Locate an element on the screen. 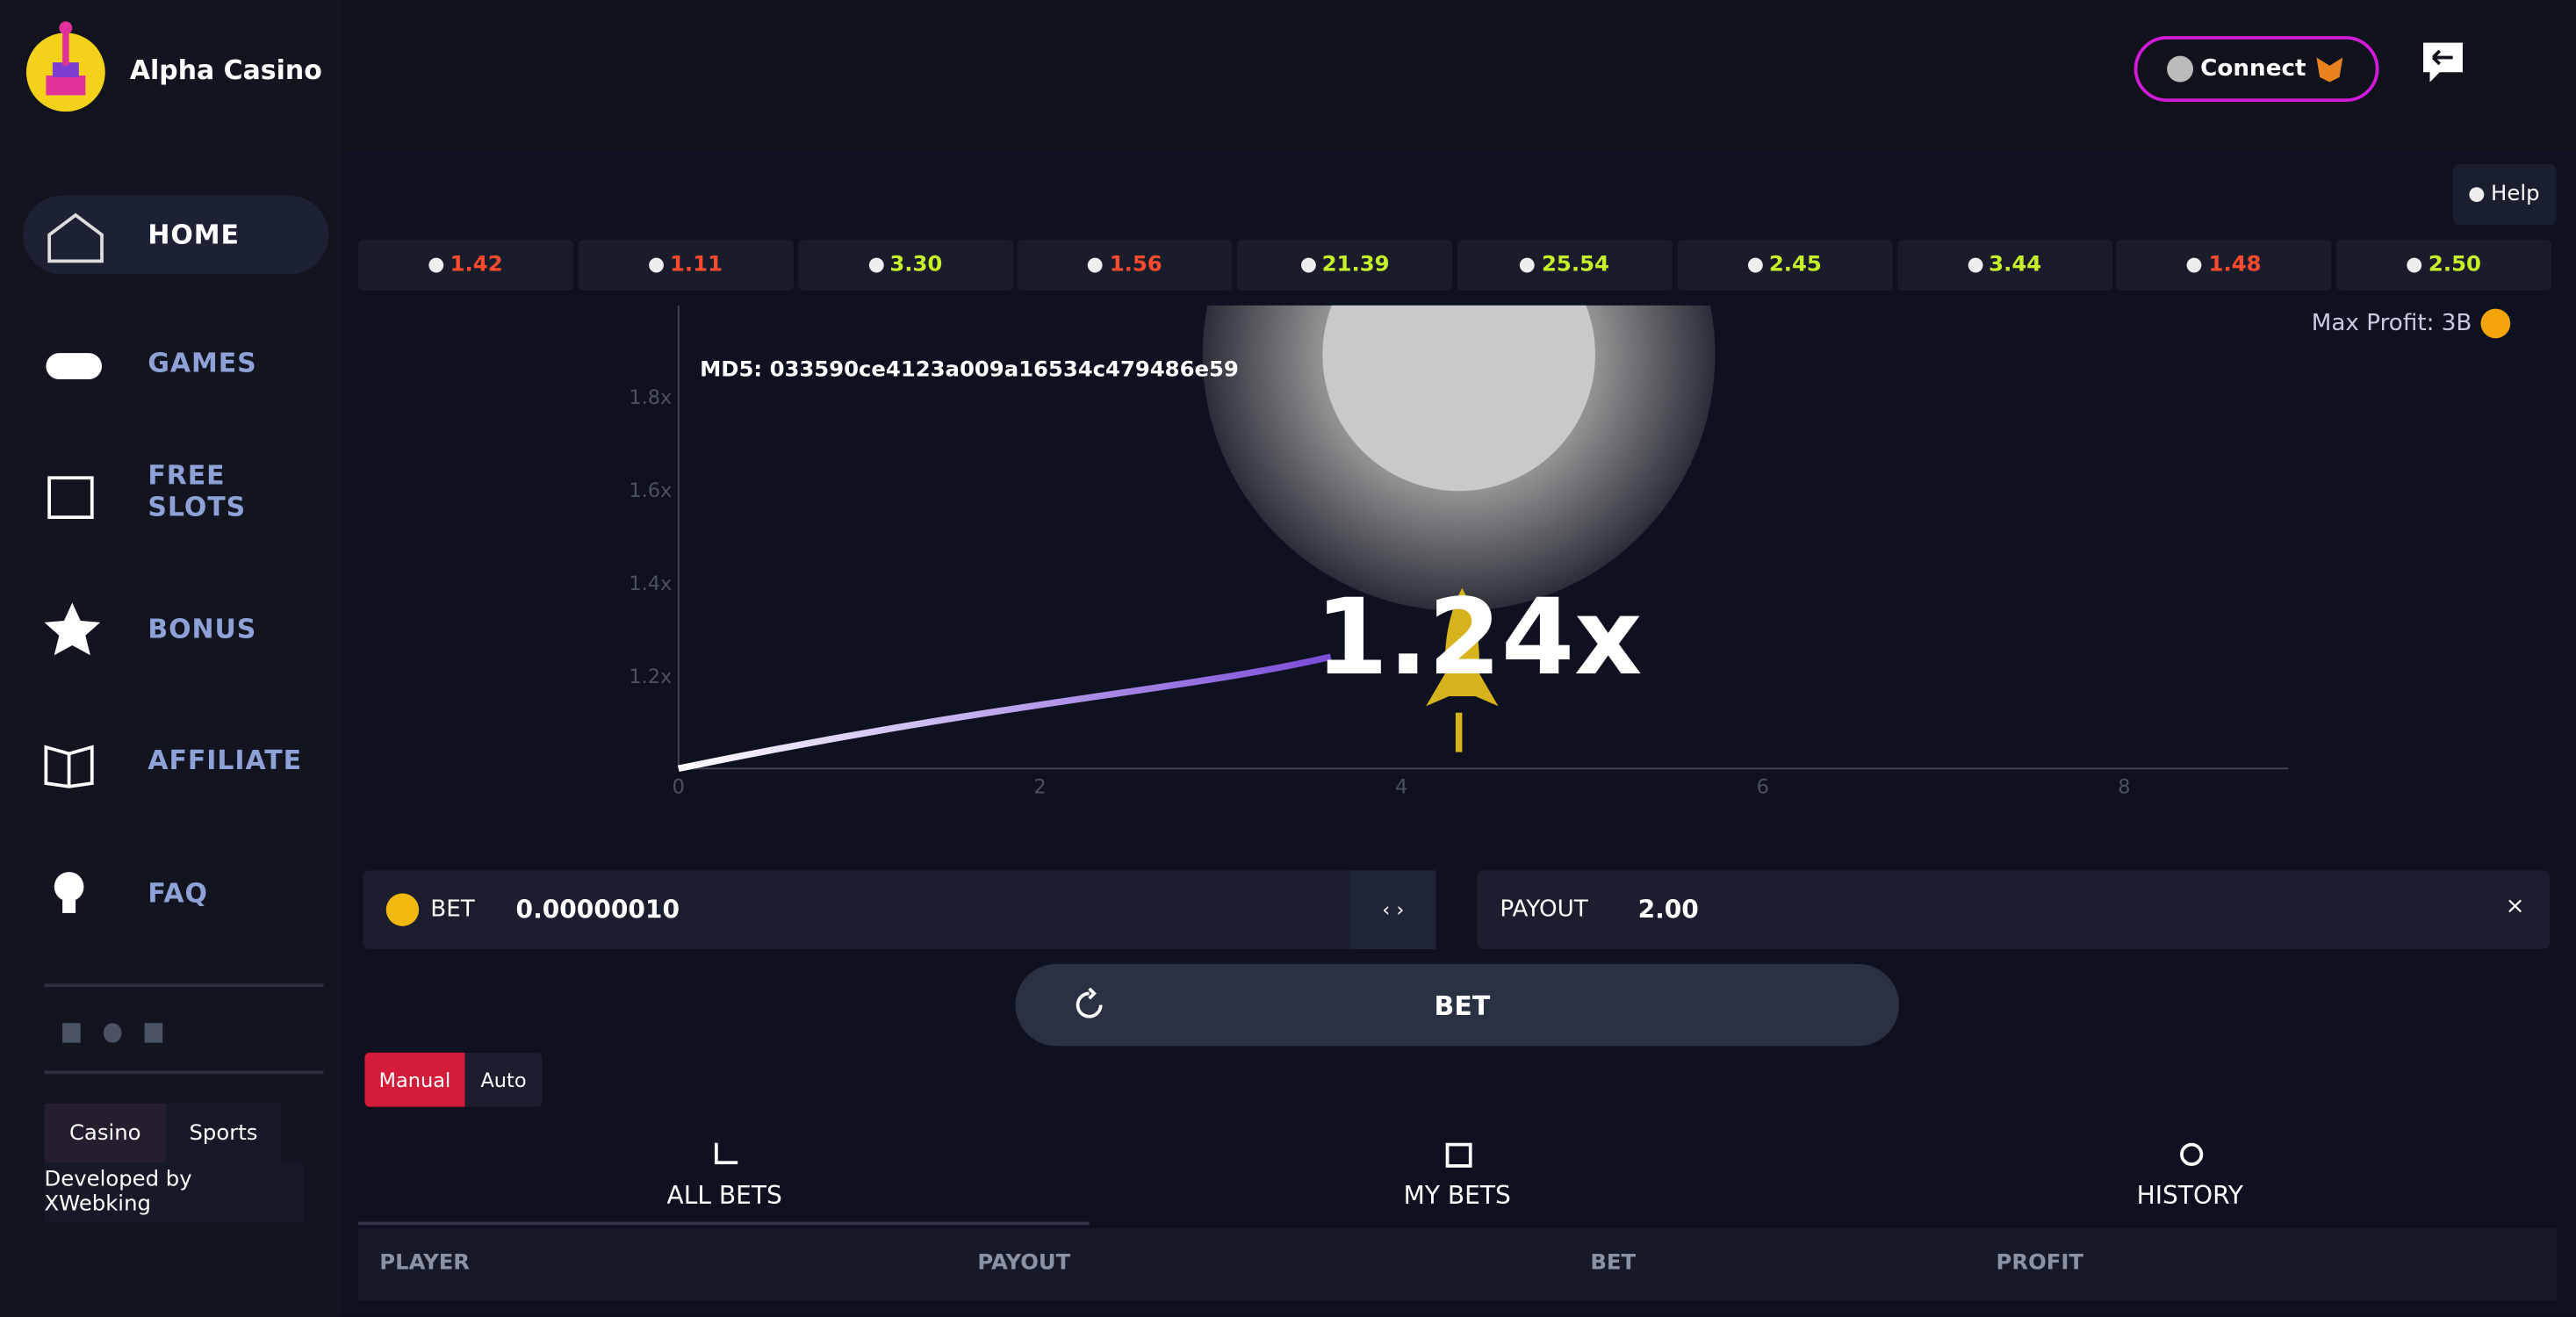  history-cell: 1.56 is located at coordinates (1126, 265).